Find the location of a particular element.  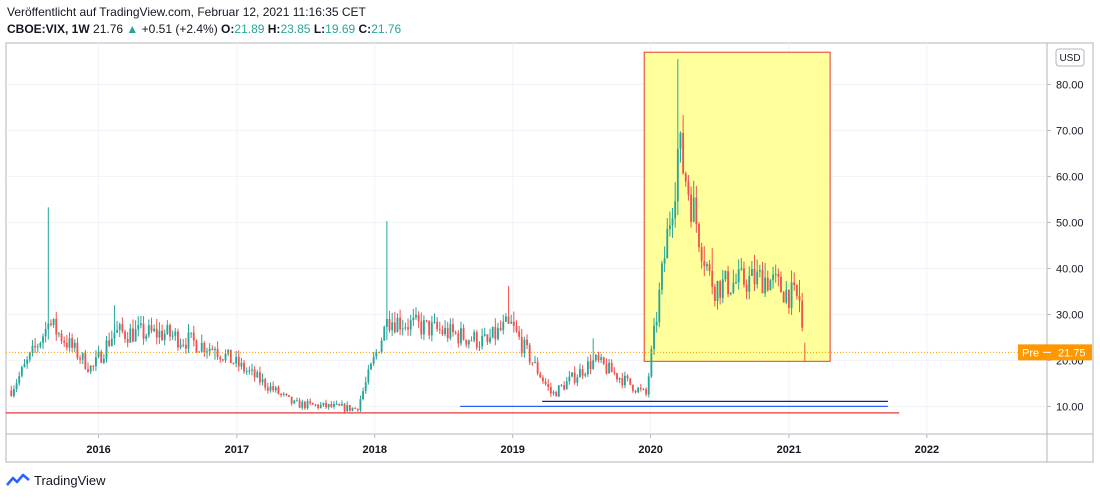

last-price: 21.76 is located at coordinates (108, 29).